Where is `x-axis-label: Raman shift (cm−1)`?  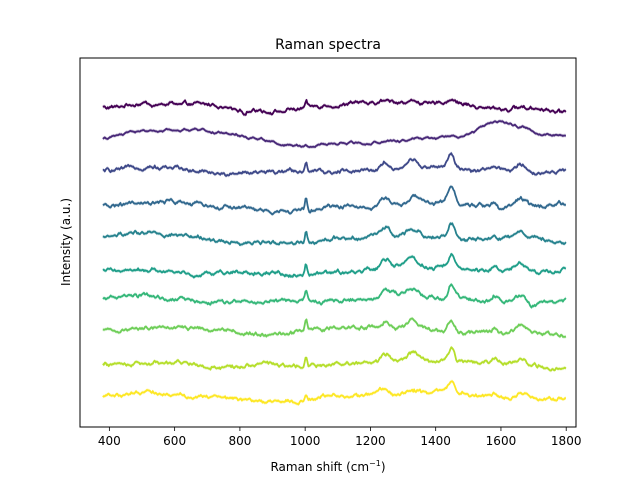
x-axis-label: Raman shift (cm−1) is located at coordinates (327, 466).